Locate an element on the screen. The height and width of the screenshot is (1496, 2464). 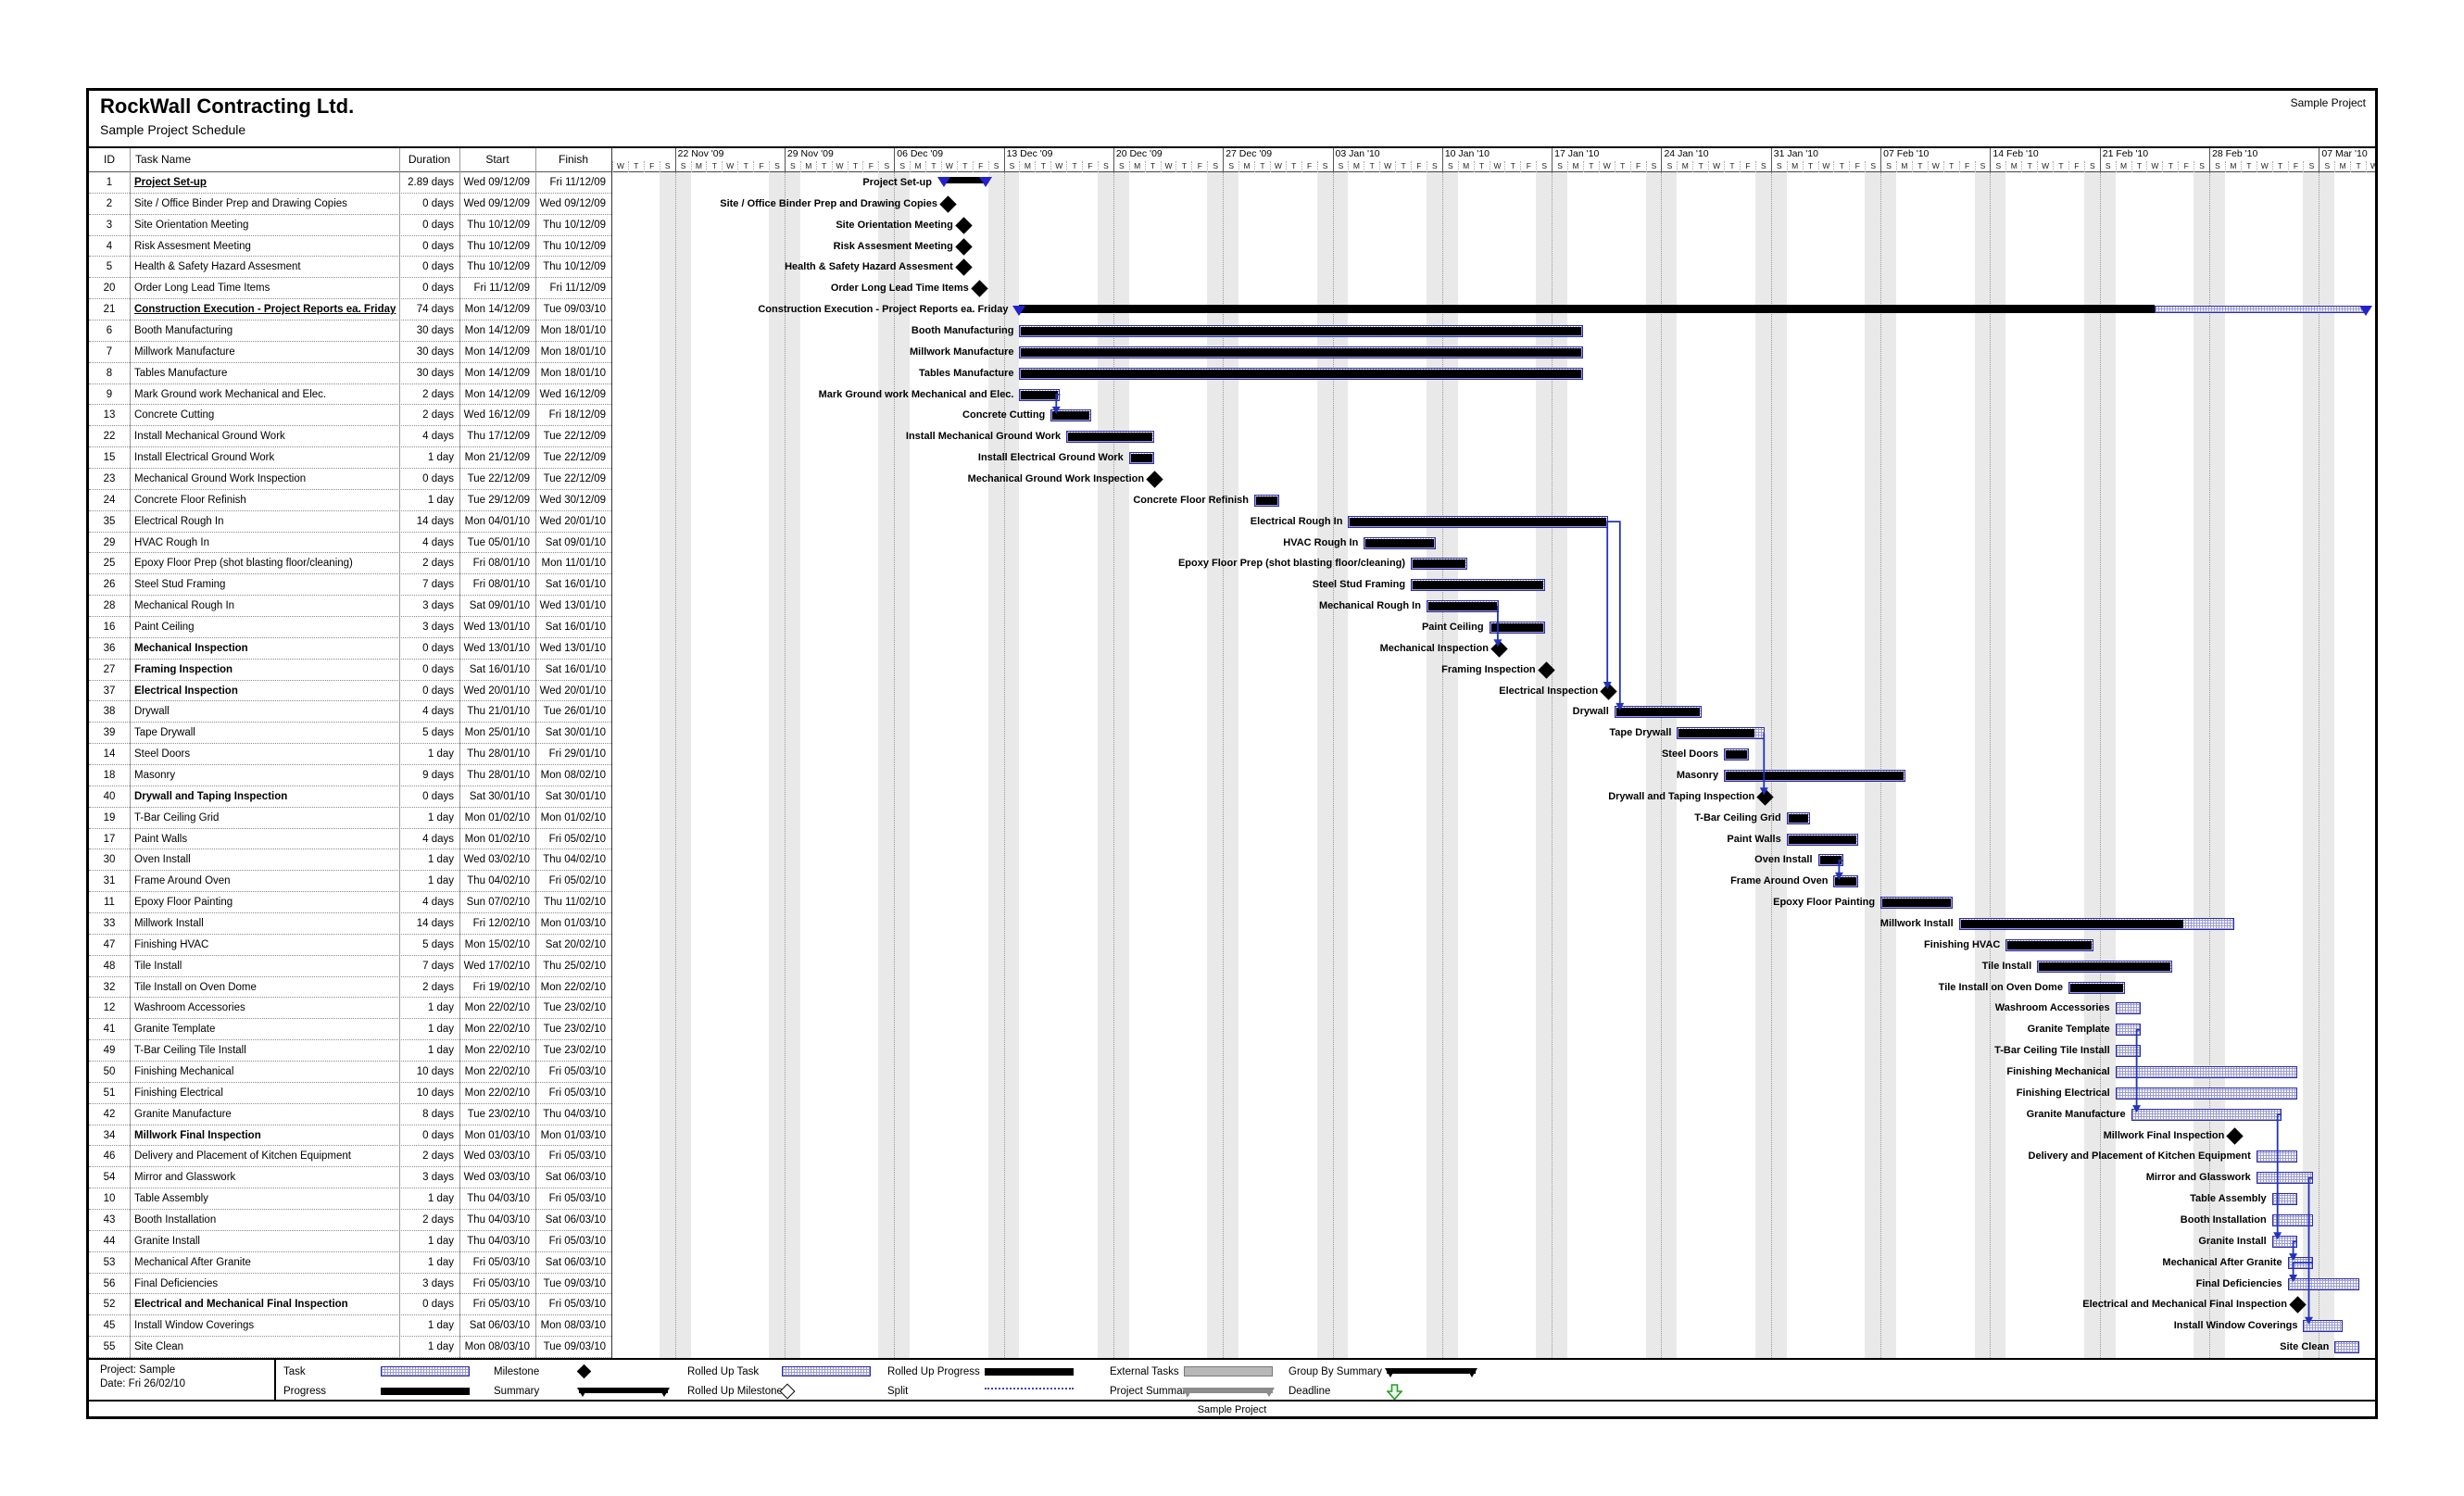
gantt-progress is located at coordinates (1831, 860).